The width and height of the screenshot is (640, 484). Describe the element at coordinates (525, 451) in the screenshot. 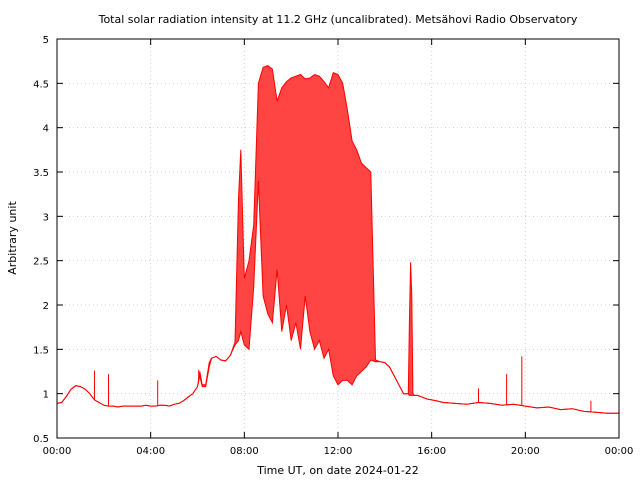

I see `x-tick-label: 20:00` at that location.